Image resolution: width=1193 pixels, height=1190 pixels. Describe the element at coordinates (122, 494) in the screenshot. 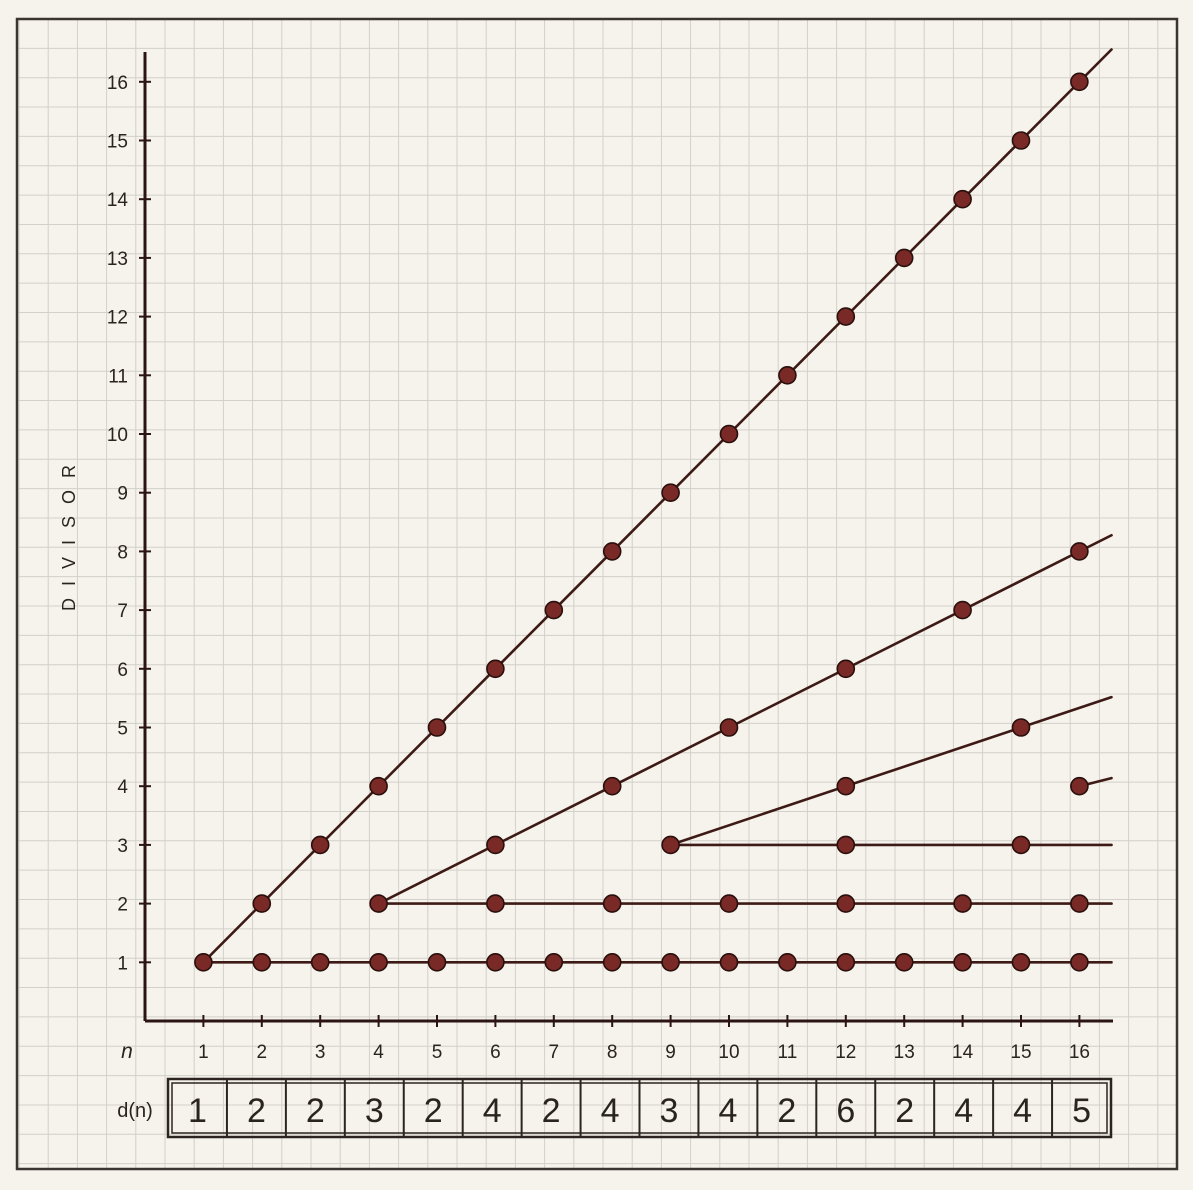

I see `y-tick-label: 9` at that location.